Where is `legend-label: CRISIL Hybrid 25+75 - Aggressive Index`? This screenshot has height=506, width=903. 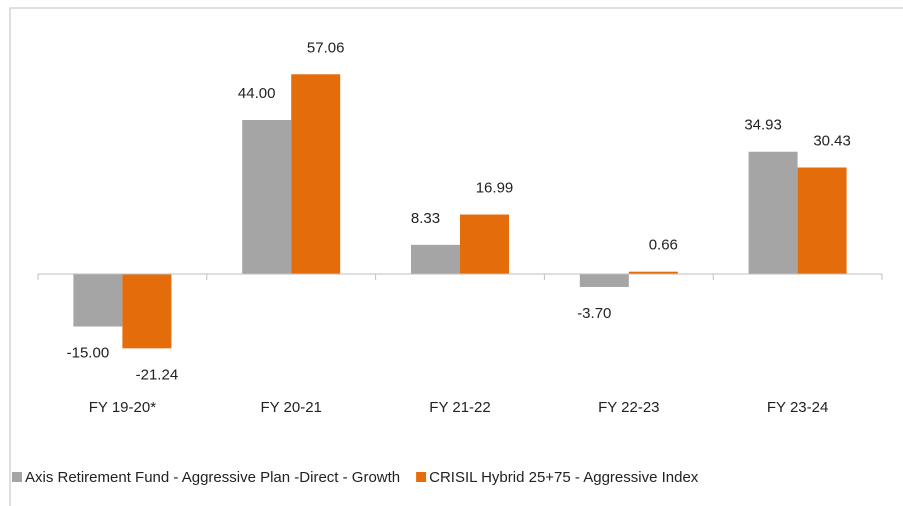
legend-label: CRISIL Hybrid 25+75 - Aggressive Index is located at coordinates (564, 477).